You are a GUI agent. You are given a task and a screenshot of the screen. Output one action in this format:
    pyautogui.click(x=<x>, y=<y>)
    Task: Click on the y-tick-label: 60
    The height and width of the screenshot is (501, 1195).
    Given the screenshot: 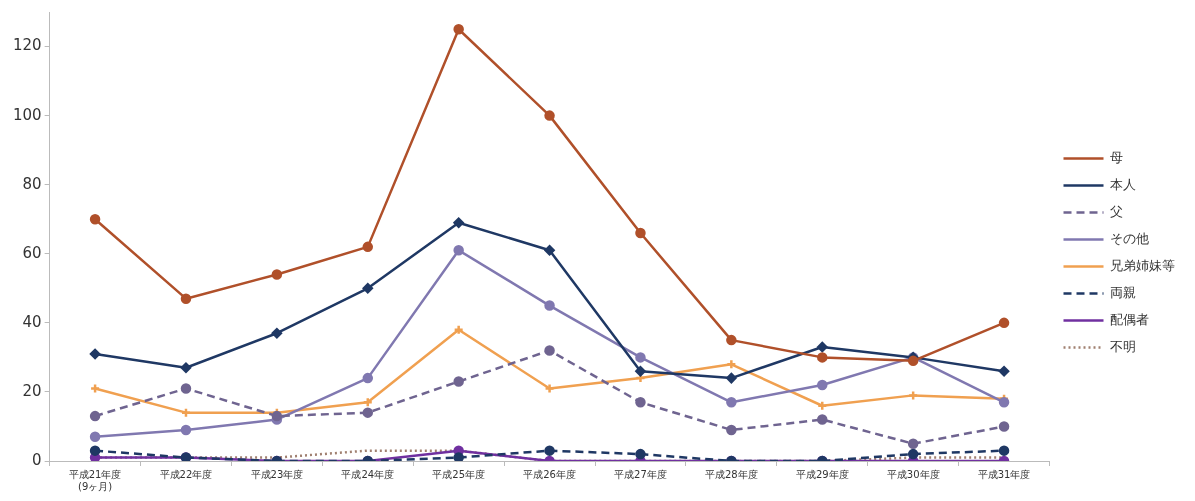 What is the action you would take?
    pyautogui.click(x=32, y=252)
    